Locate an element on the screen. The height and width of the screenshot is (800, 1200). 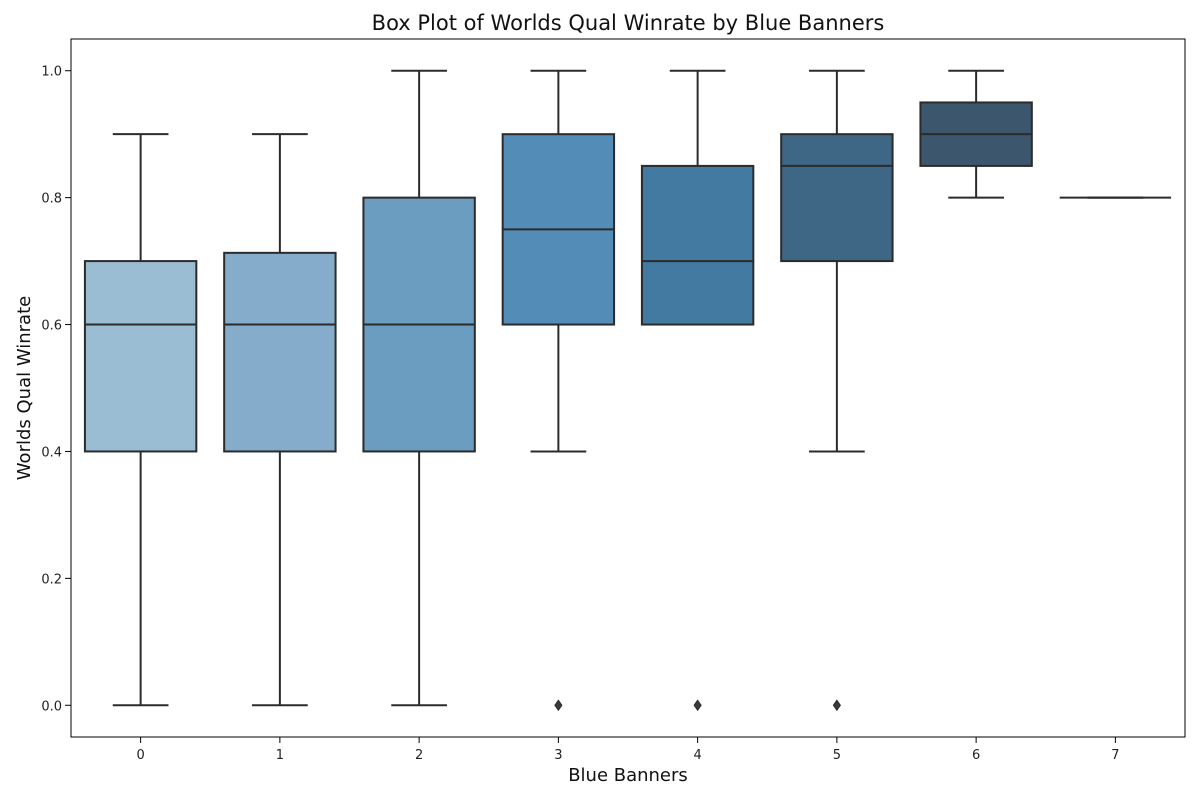
x-tick-label: 4 is located at coordinates (697, 755).